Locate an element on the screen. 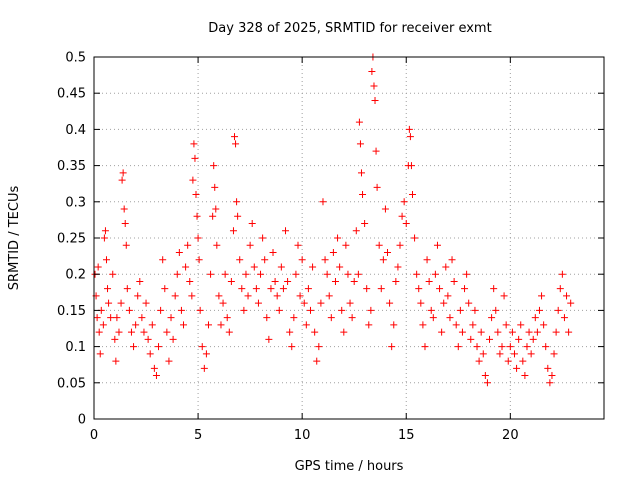  y-tick-label: 0.1 is located at coordinates (75, 347).